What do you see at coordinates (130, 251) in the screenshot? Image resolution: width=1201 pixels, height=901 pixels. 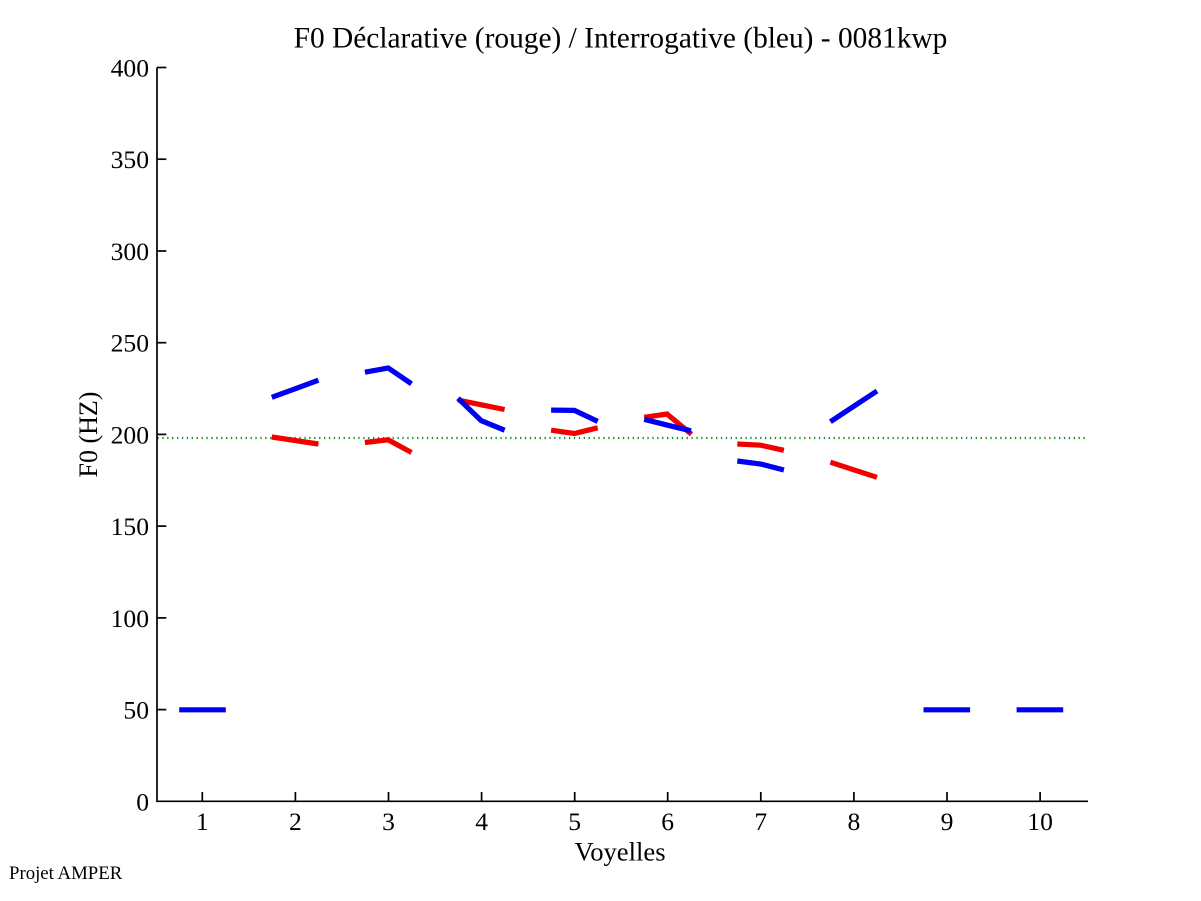 I see `svg-text: 300` at bounding box center [130, 251].